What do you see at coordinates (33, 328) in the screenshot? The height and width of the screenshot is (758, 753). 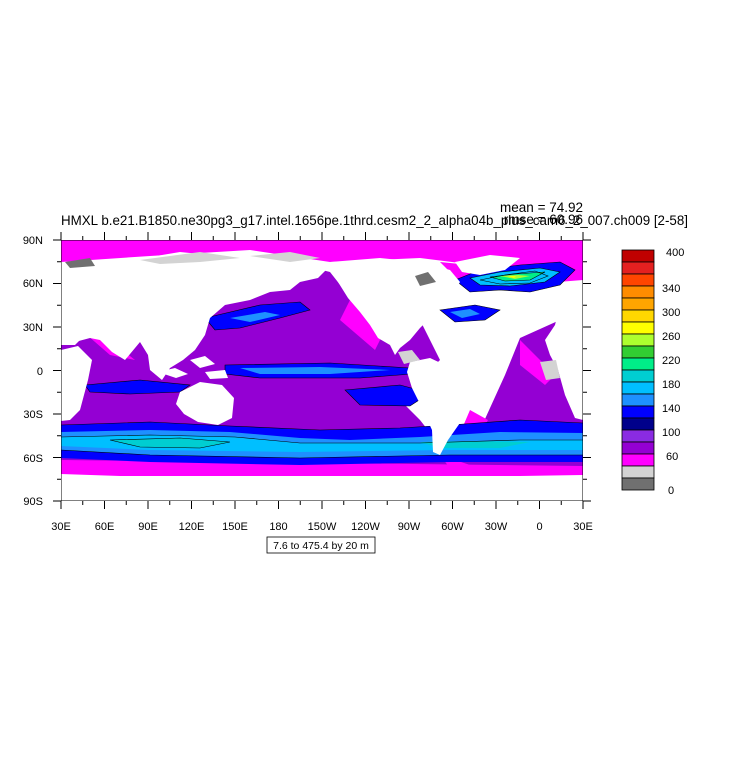 I see `lat-label-30n: 30N` at bounding box center [33, 328].